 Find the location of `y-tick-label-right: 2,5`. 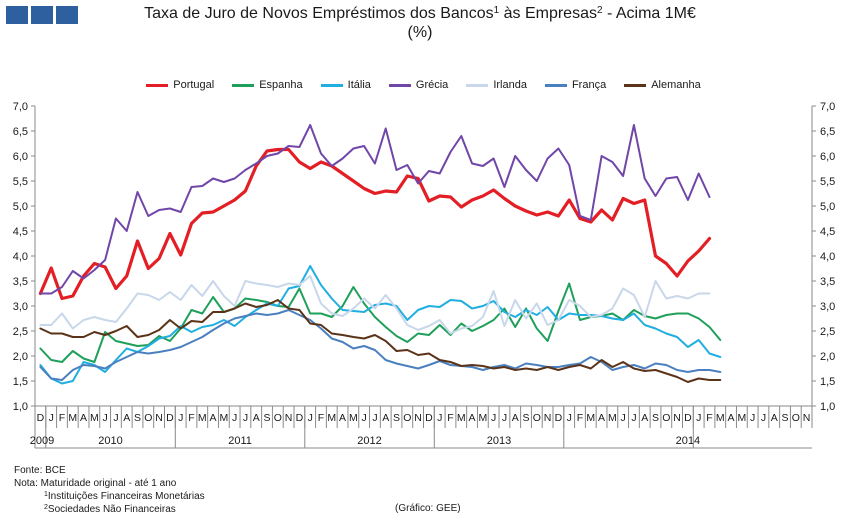

y-tick-label-right: 2,5 is located at coordinates (827, 332).